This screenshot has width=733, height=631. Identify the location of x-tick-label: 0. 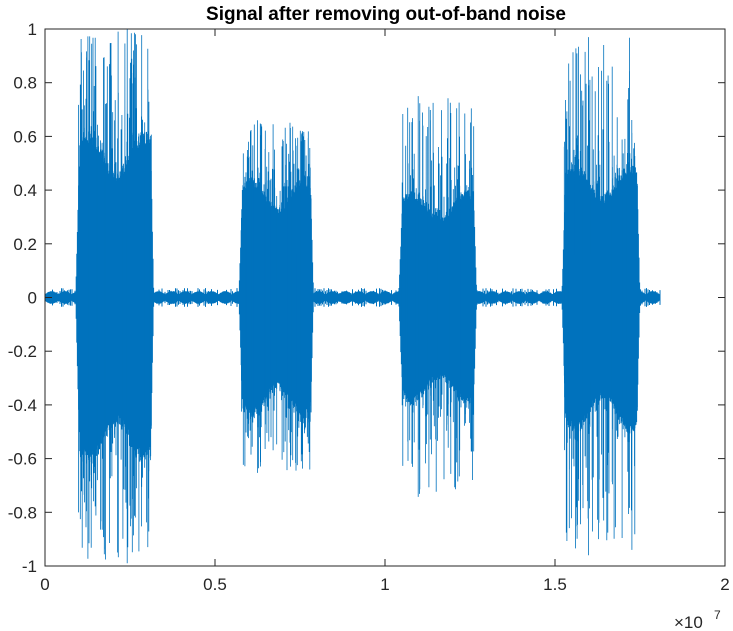
(44, 584).